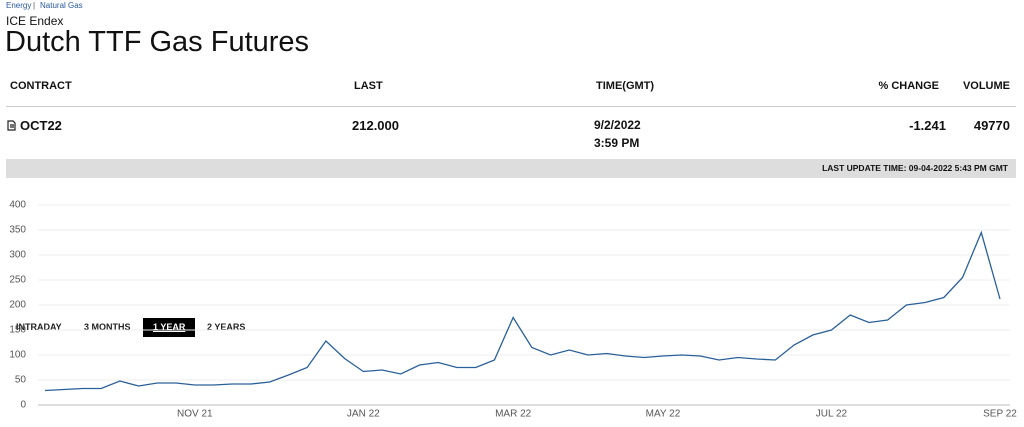 The image size is (1024, 427). Describe the element at coordinates (226, 327) in the screenshot. I see `tab: 2 YEARS` at that location.